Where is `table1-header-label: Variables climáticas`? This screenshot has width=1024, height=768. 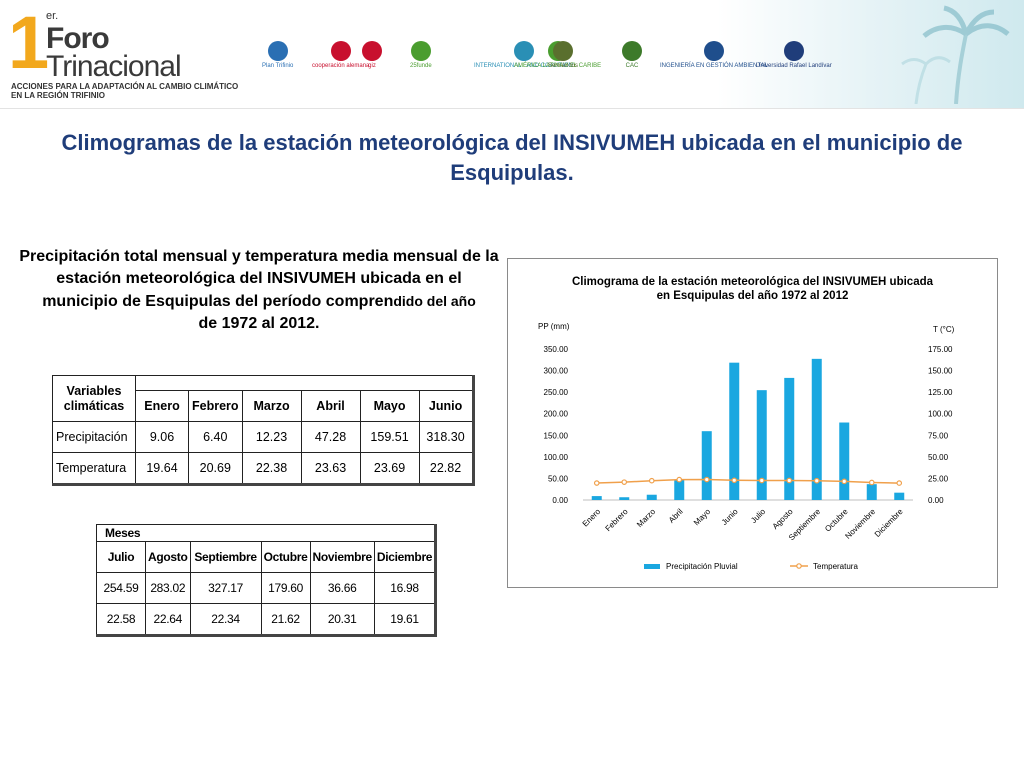
table1-header-label: Variables climáticas is located at coordinates (94, 398).